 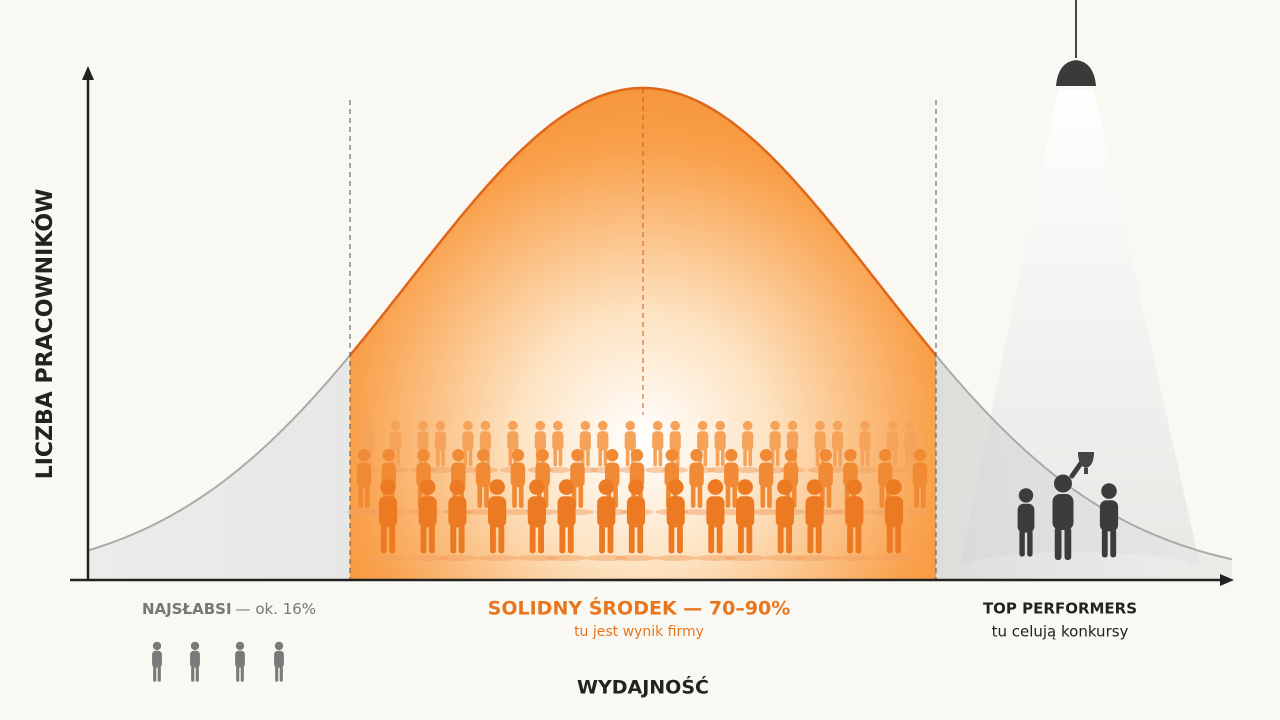 I want to click on segment-title: TOP PERFORMERS, so click(x=1060, y=609).